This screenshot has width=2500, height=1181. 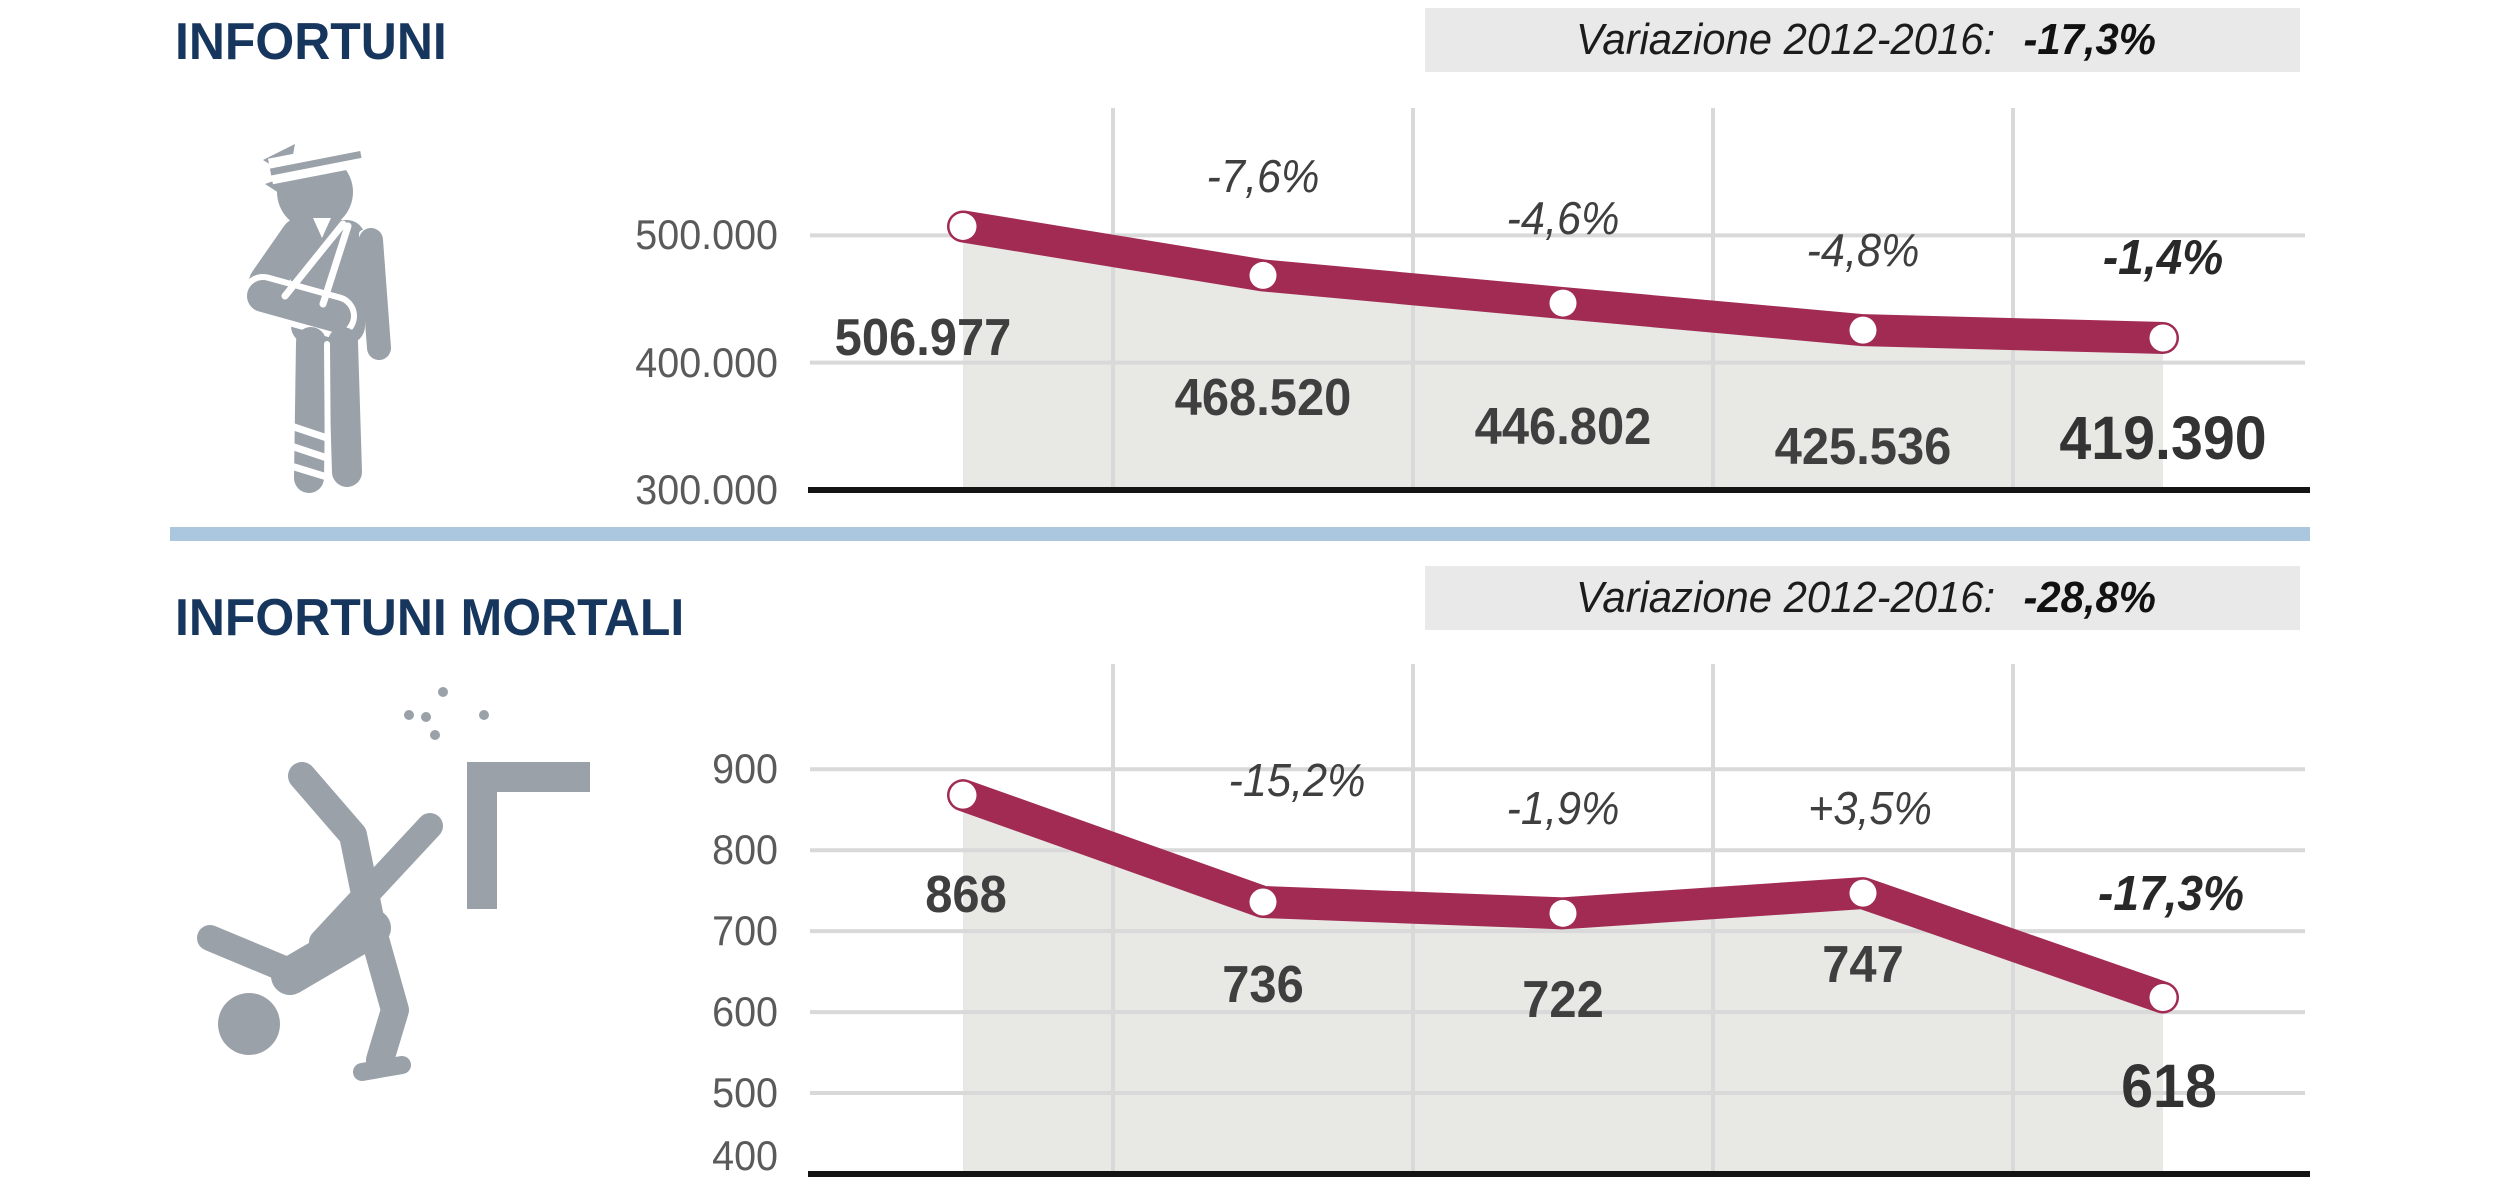 I want to click on pct-change-label: +3,5%, so click(x=1870, y=808).